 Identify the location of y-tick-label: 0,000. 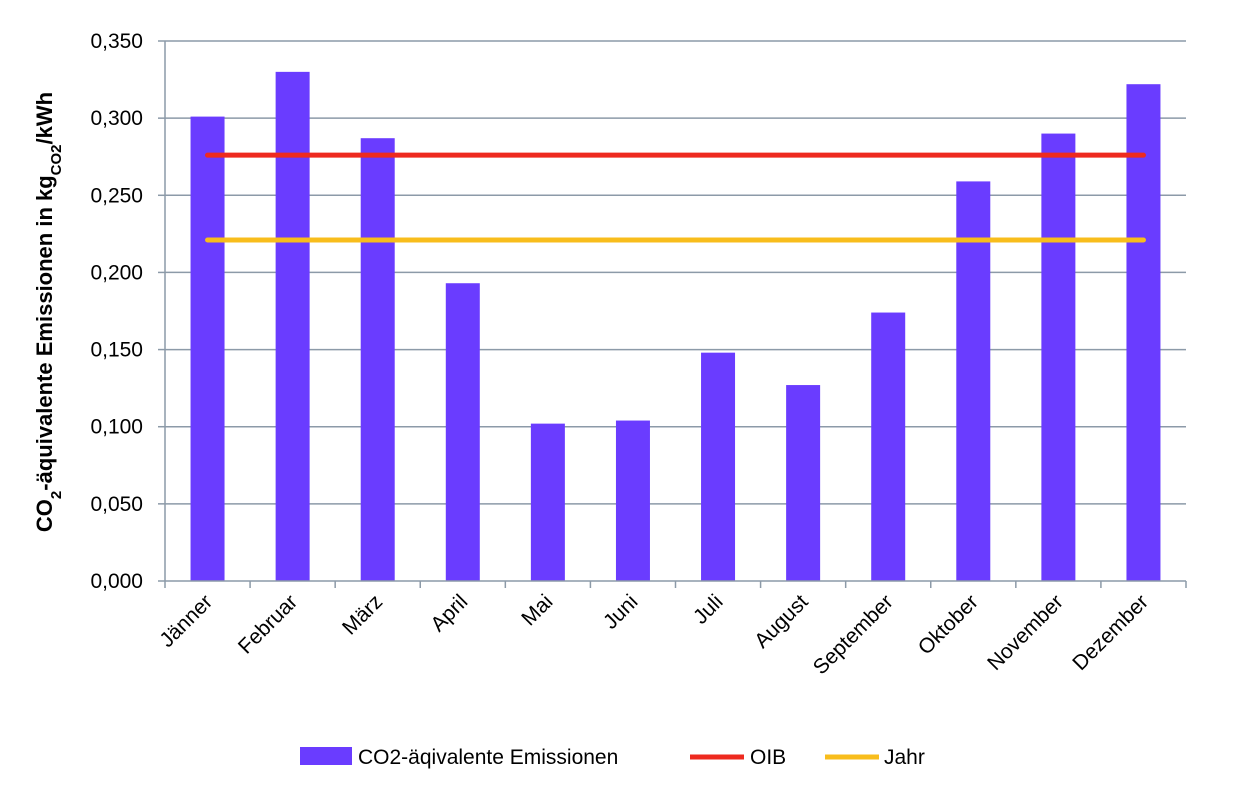
(116, 581).